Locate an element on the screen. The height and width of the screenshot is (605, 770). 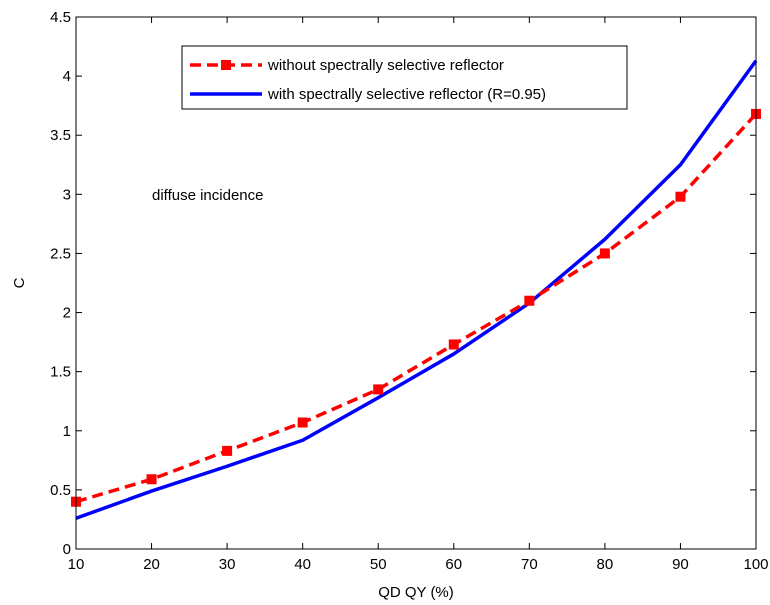
annotation-diffuse-incidence: diffuse incidence is located at coordinates (207, 195).